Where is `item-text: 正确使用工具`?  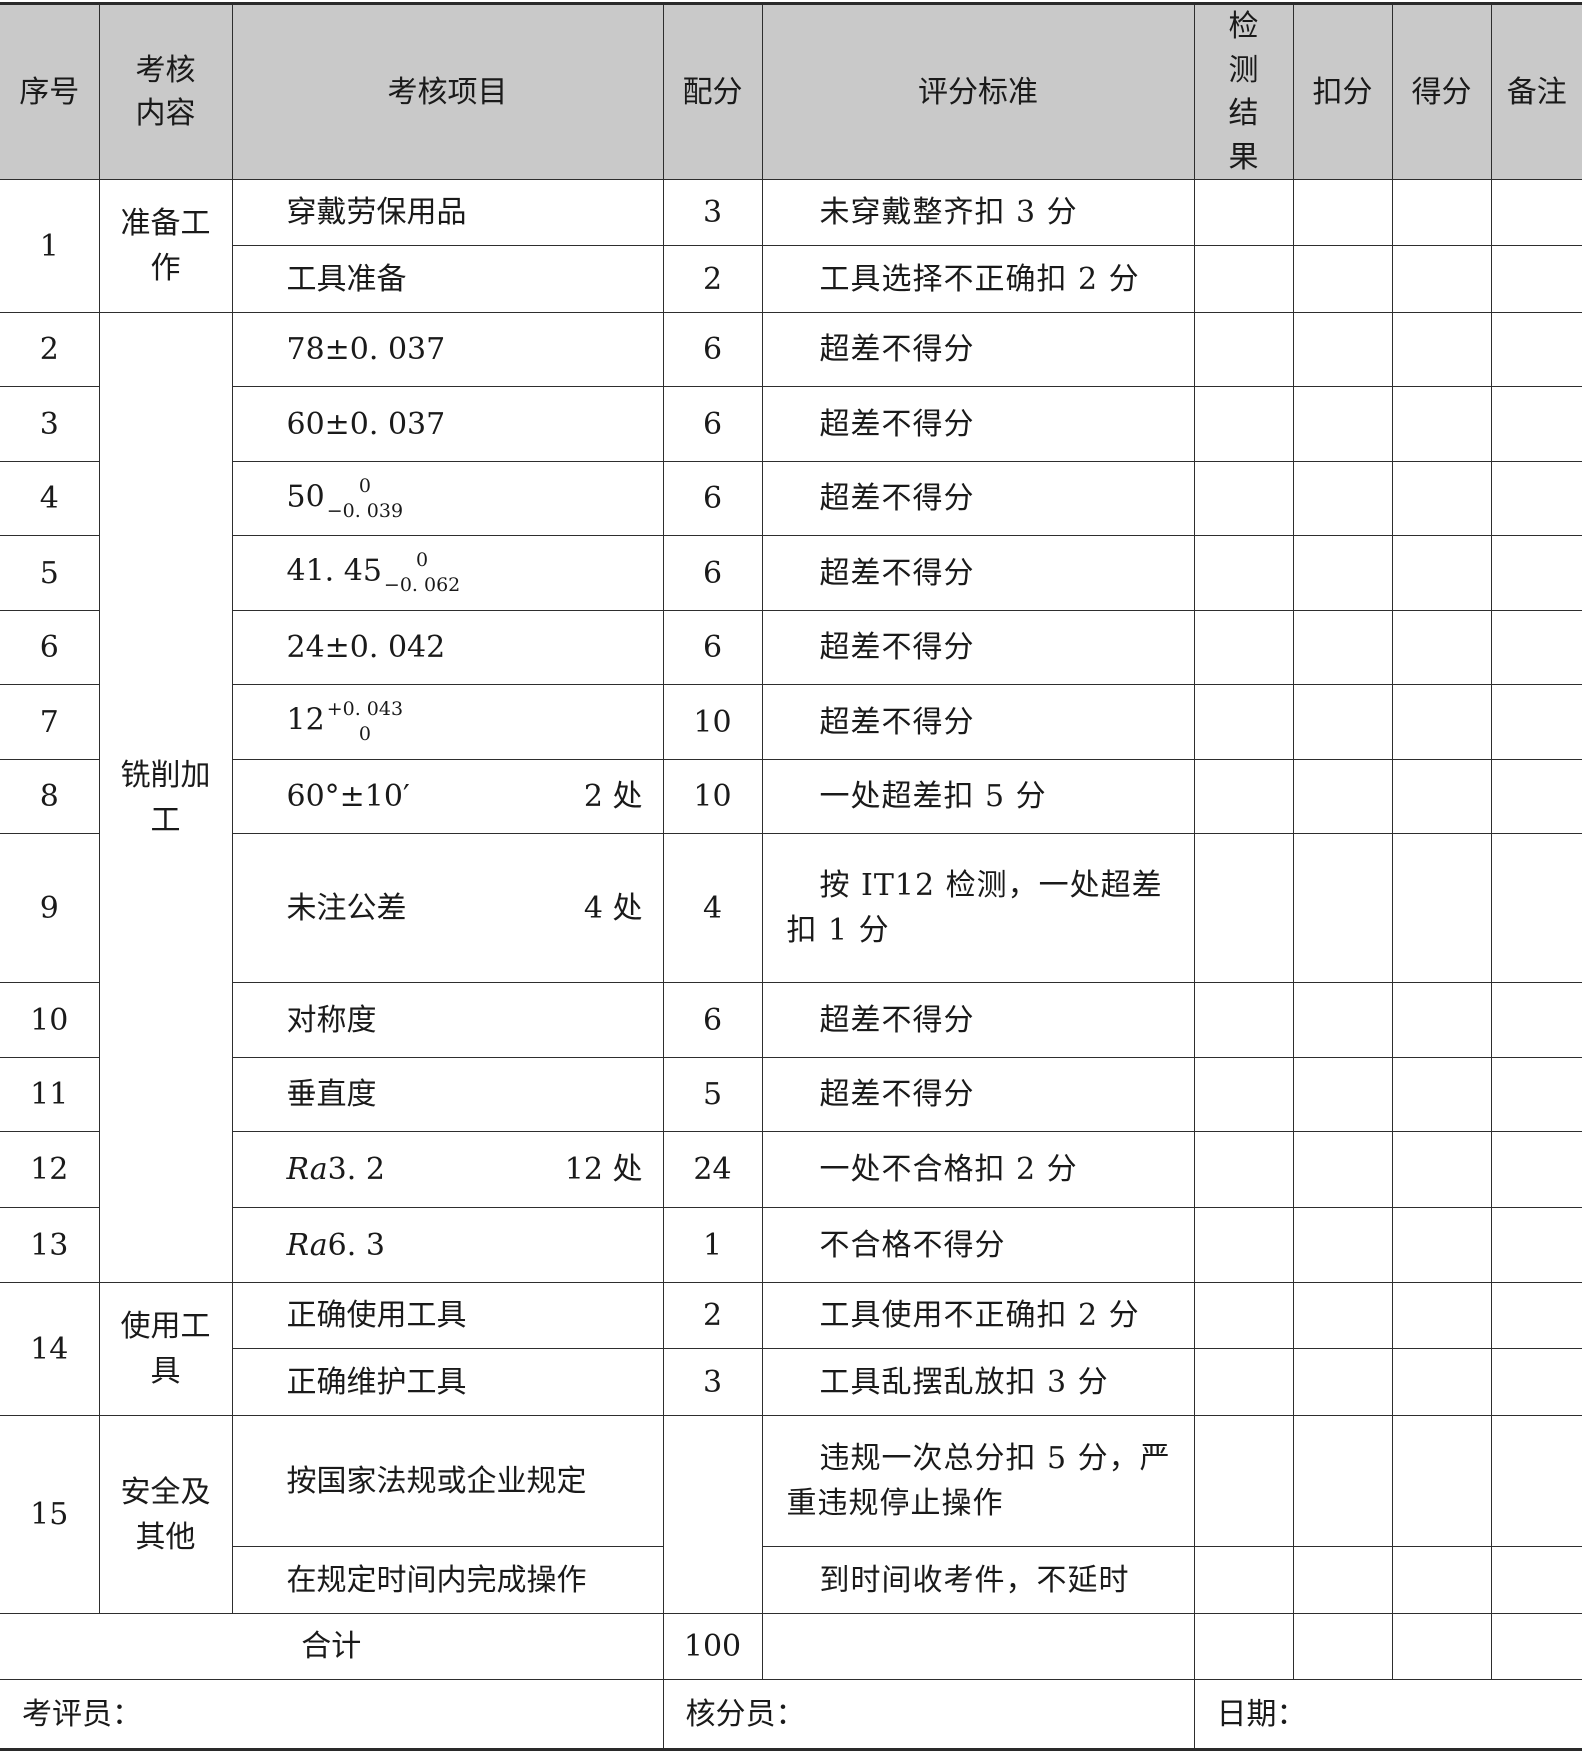
item-text: 正确使用工具 is located at coordinates (376, 1315).